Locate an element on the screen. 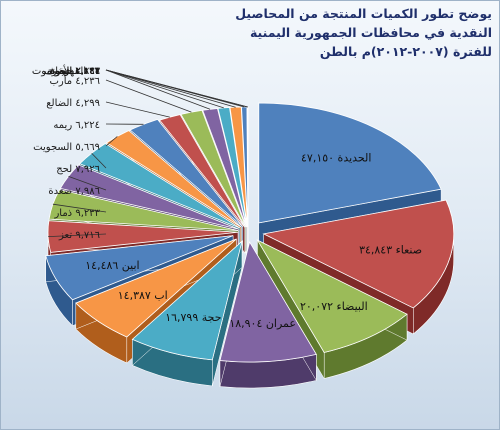 Image resolution: width=500 pixels, height=430 pixels. slice-10-label: ٧,٩٨٦ صعدة is located at coordinates (74, 191).